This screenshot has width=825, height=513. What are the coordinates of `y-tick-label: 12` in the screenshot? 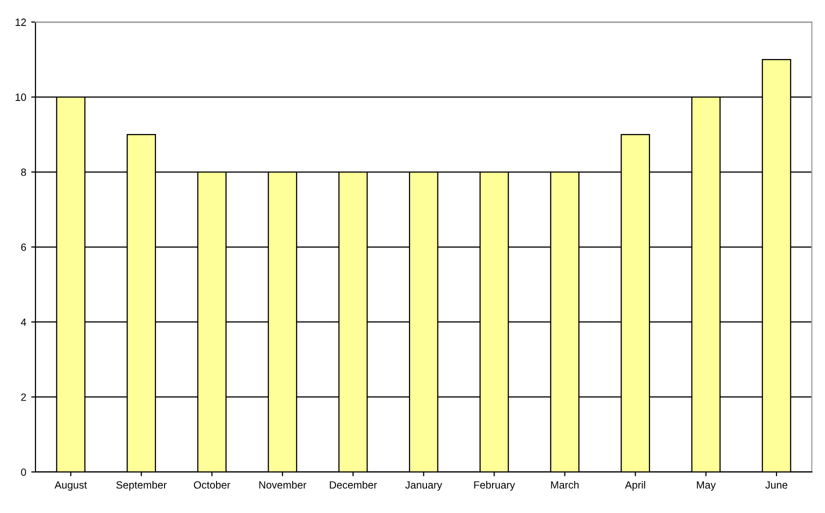 It's located at (21, 22).